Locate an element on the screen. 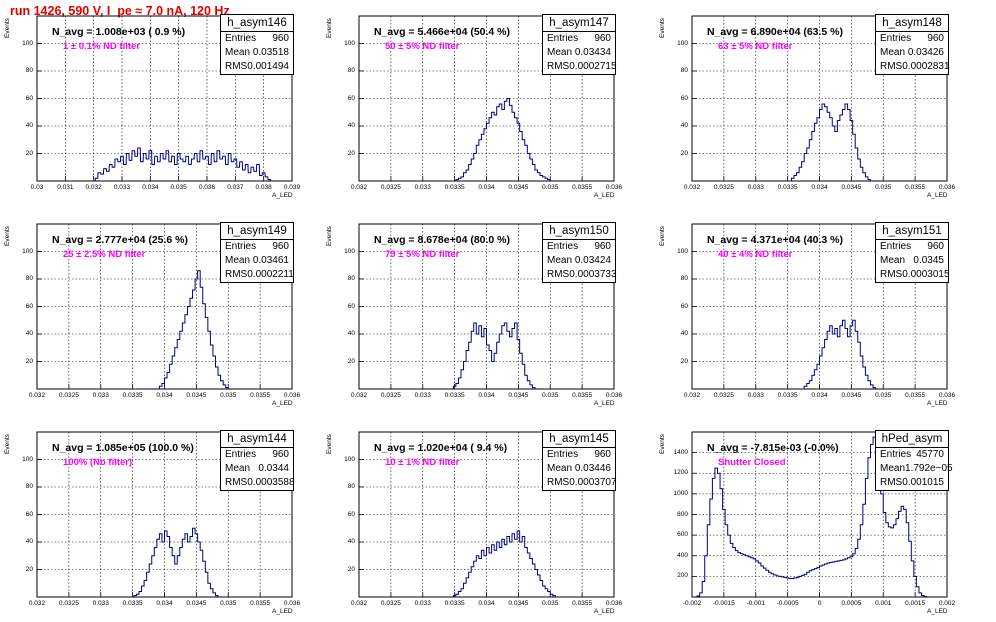 The image size is (996, 622). x-tick-label: 0.0335 is located at coordinates (787, 187).